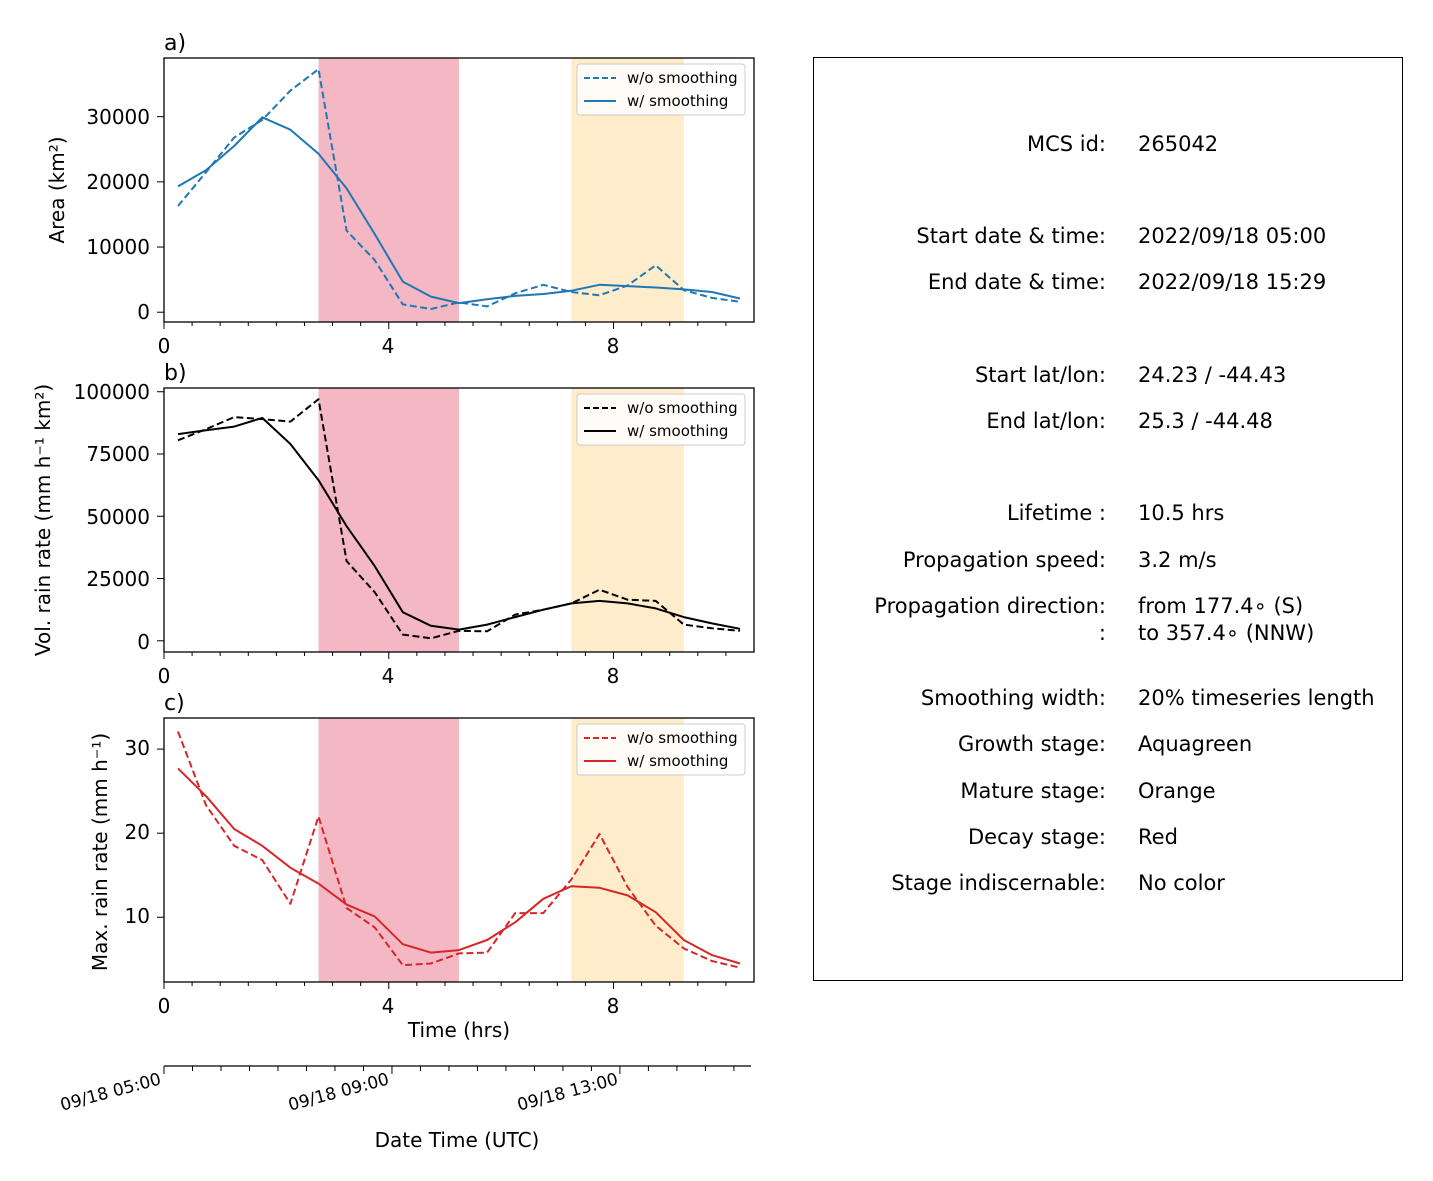 Image resolution: width=1433 pixels, height=1181 pixels. Describe the element at coordinates (1205, 421) in the screenshot. I see `info-value: 25.3 / -44.48` at that location.